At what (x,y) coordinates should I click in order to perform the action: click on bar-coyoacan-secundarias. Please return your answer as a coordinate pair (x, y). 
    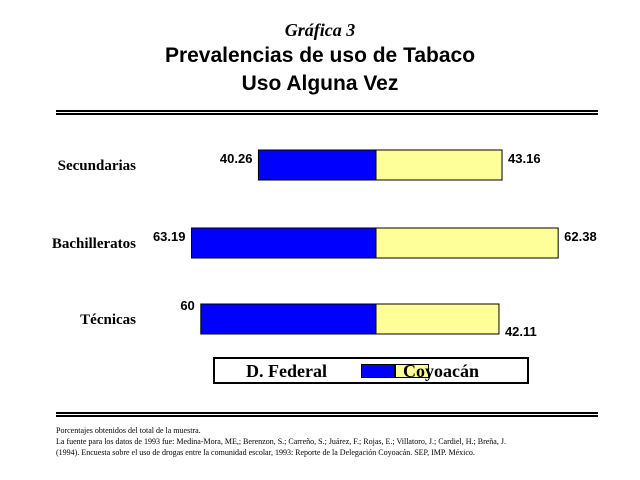
    Looking at the image, I should click on (439, 165).